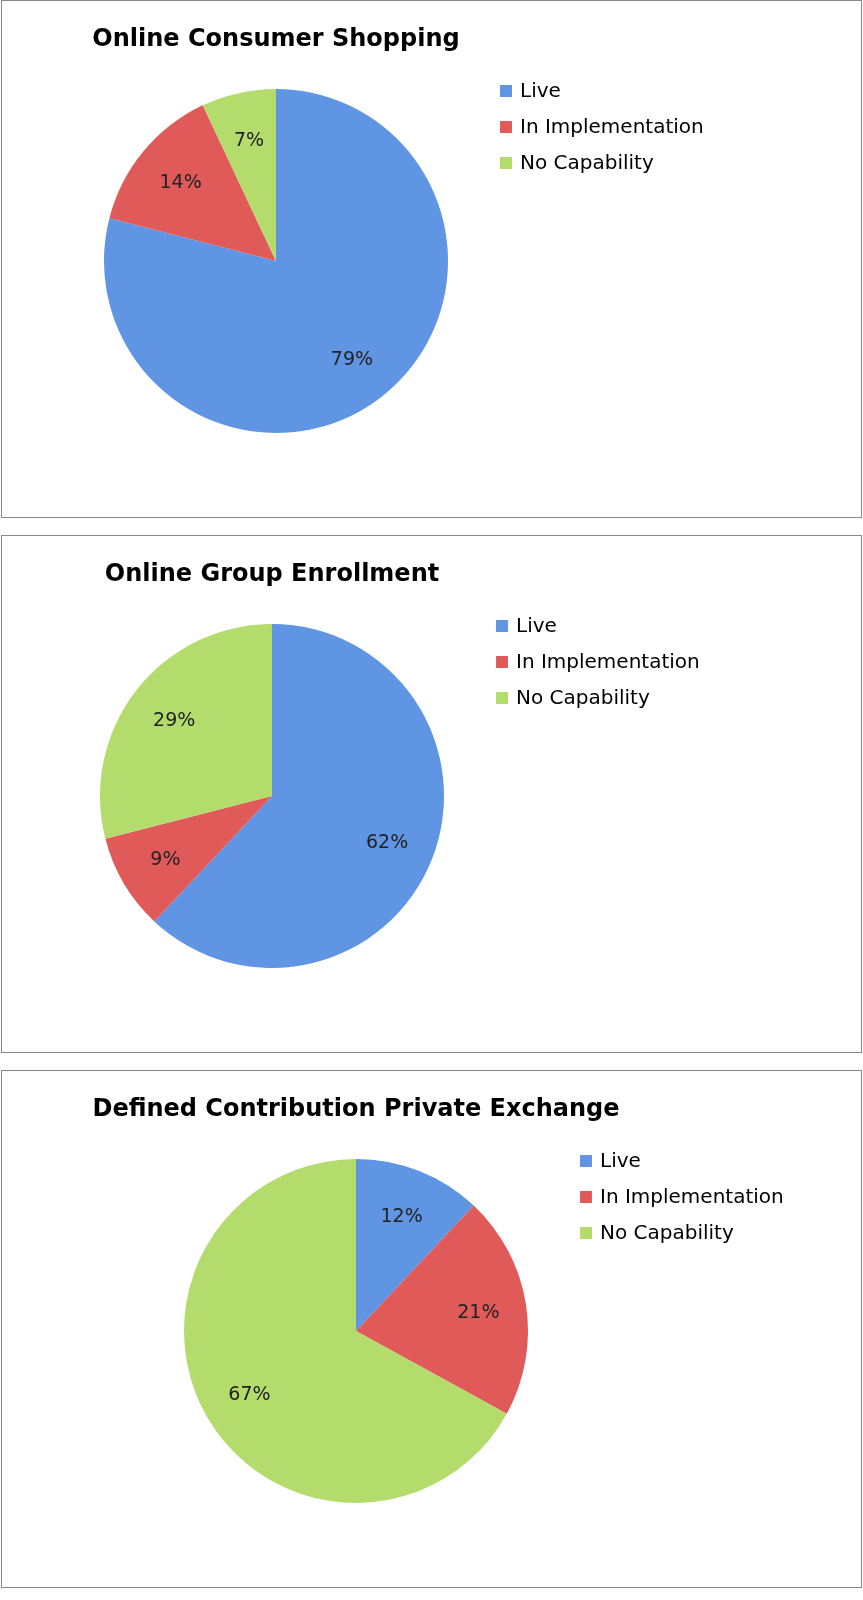 Image resolution: width=863 pixels, height=1600 pixels. I want to click on chart-title: Defined Contribution Private Exchange, so click(356, 1108).